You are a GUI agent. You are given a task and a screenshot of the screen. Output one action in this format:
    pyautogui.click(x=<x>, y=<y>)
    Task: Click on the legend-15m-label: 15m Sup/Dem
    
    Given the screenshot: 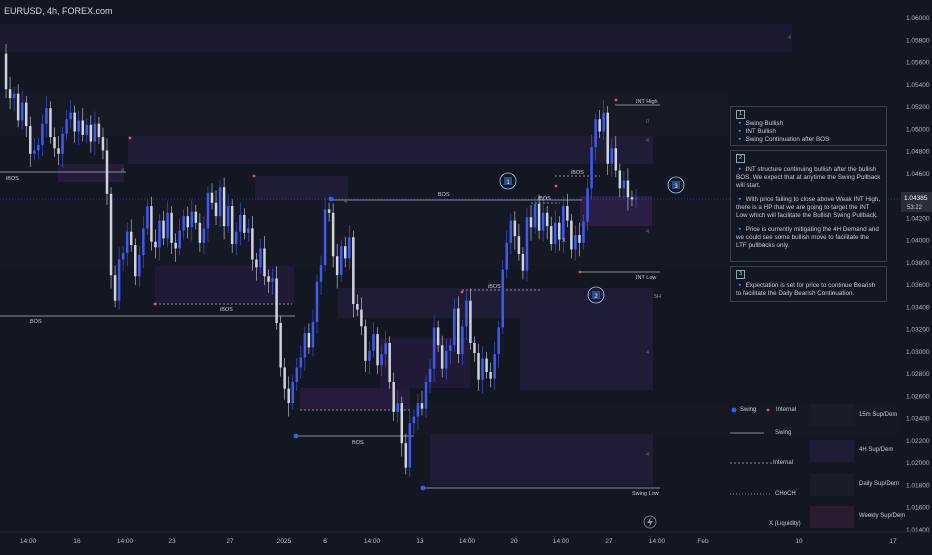 What is the action you would take?
    pyautogui.click(x=878, y=415)
    